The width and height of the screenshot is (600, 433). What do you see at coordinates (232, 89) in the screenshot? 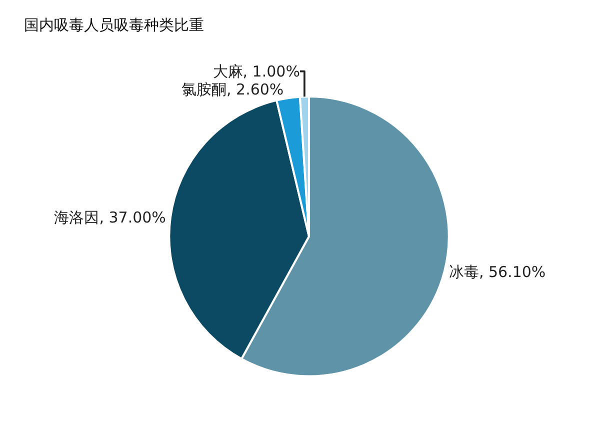
I see `slice-label: 氯胺酮, 2.60%` at bounding box center [232, 89].